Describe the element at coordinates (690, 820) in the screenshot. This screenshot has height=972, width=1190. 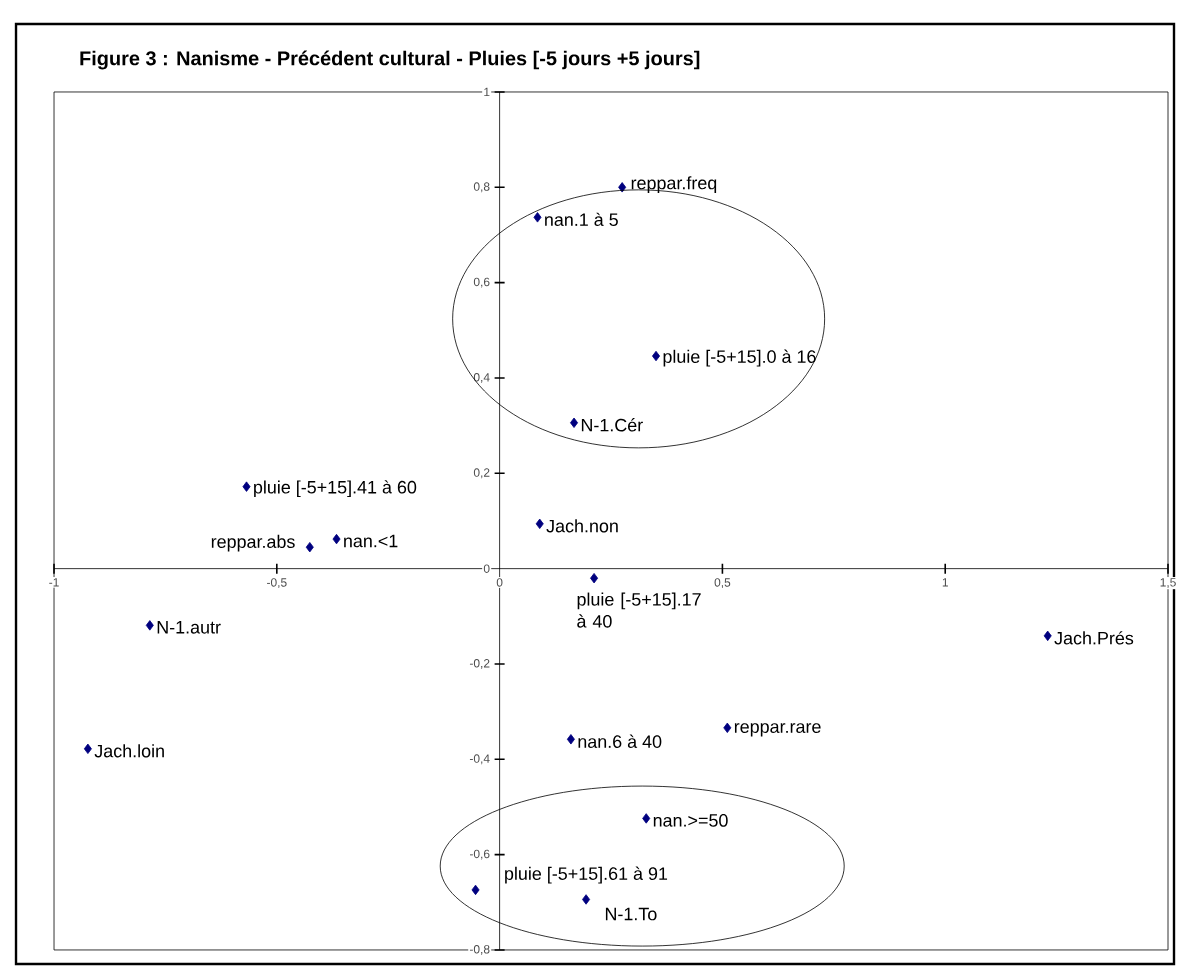
I see `data-label: nan.>=50` at that location.